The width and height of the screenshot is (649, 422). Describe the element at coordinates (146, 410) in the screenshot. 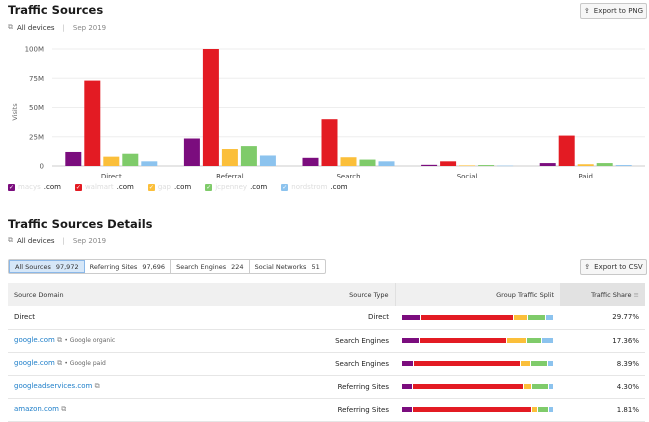

I see `source-domain-cell: amazon.com ⧉` at that location.